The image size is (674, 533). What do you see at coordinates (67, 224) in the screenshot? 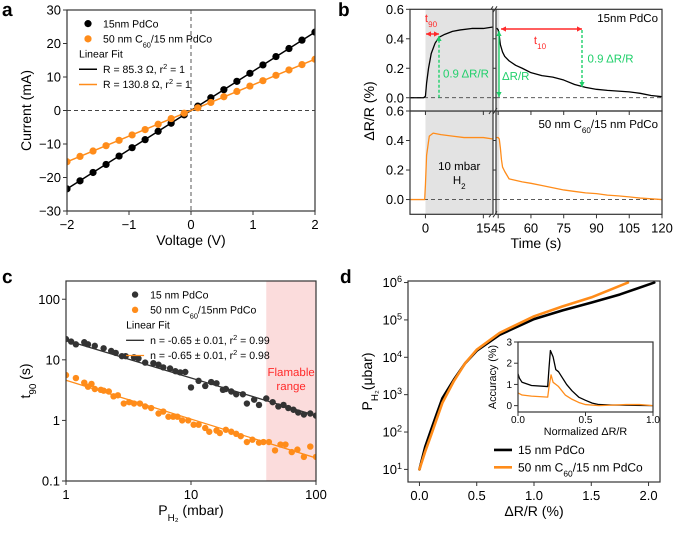
I see `x-tick-label: −2` at bounding box center [67, 224].